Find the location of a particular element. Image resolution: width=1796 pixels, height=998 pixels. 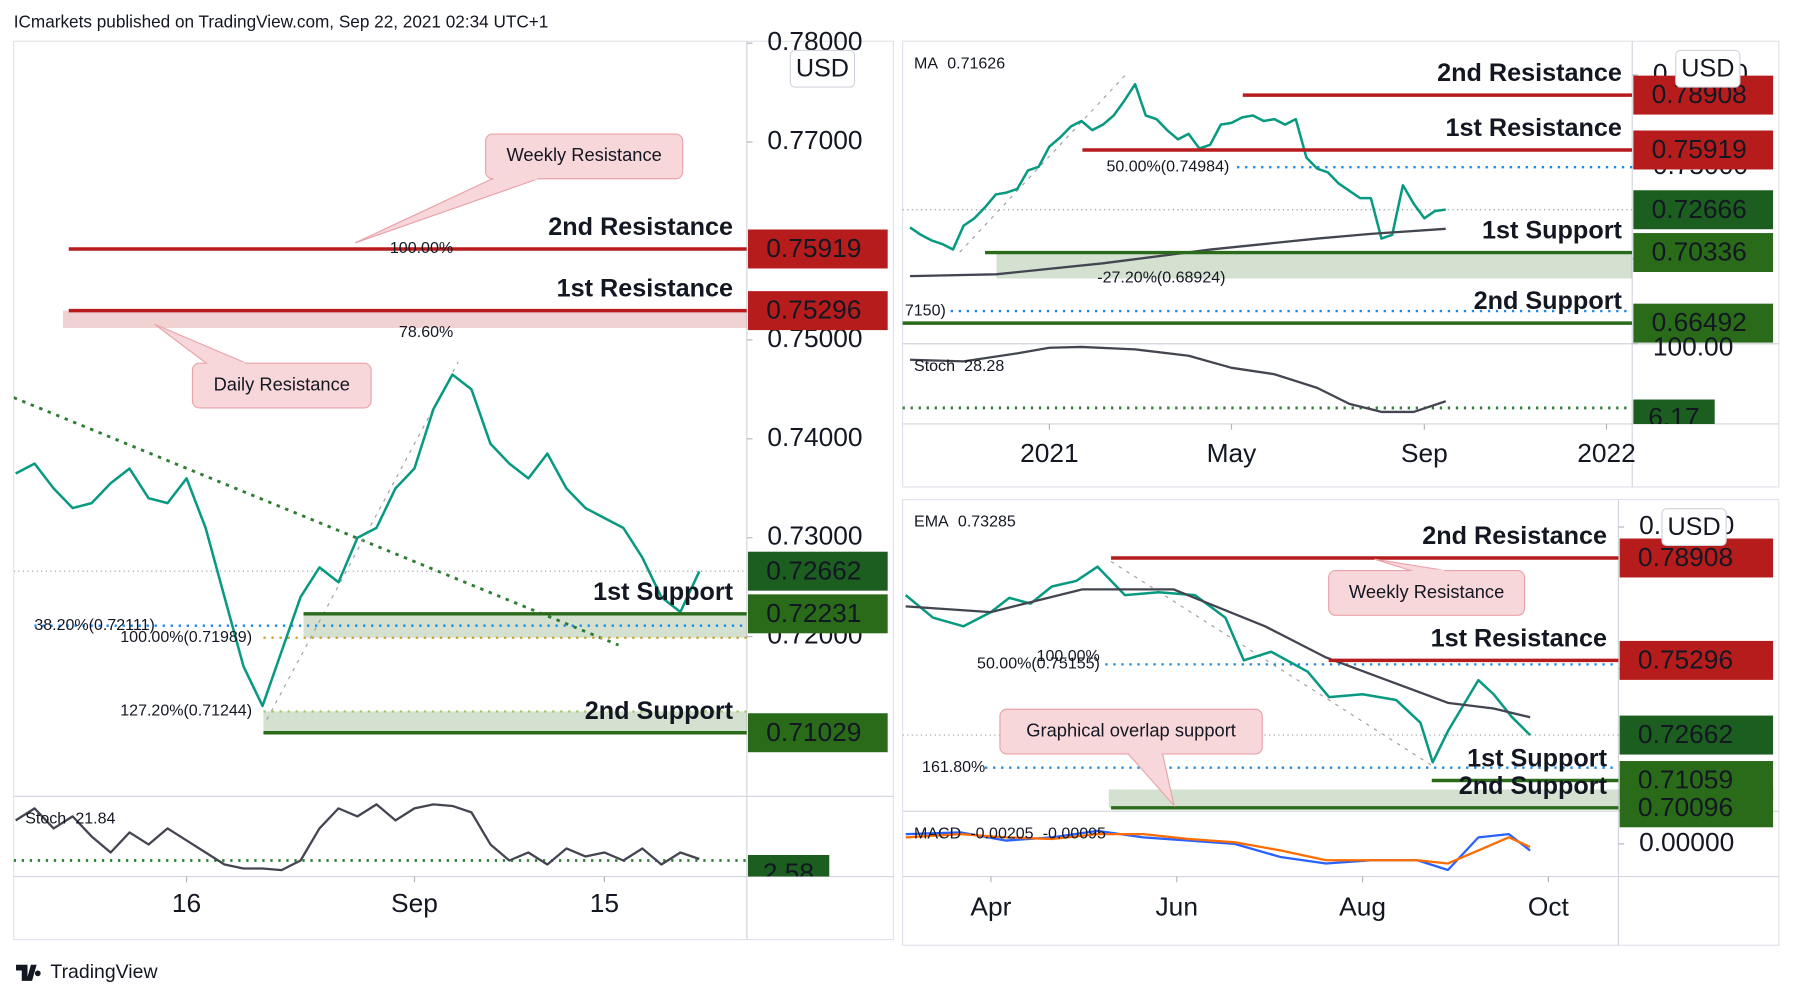

price-tag-label: 0.72231 is located at coordinates (813, 613).